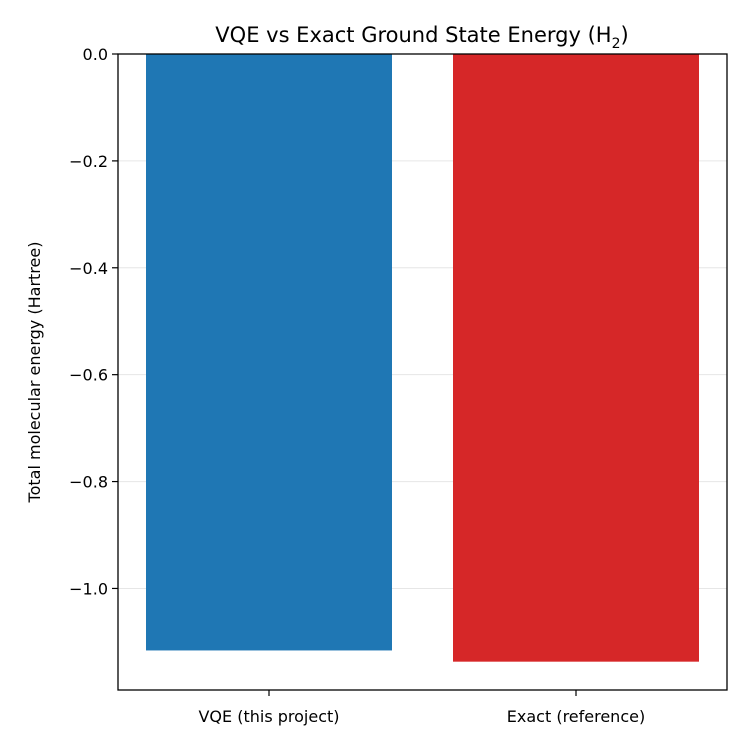 The width and height of the screenshot is (750, 750). I want to click on x-tick-label: Exact (reference), so click(576, 716).